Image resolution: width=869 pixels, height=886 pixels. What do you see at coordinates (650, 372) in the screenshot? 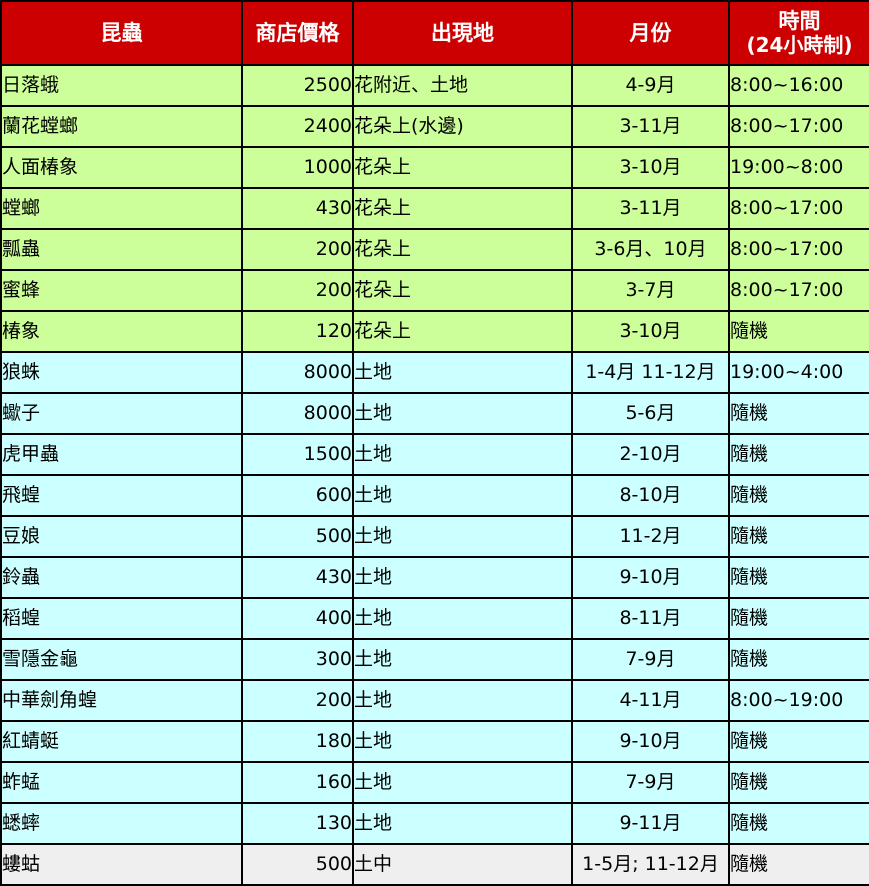
I see `cell-month: 1-4月 11-12月` at bounding box center [650, 372].